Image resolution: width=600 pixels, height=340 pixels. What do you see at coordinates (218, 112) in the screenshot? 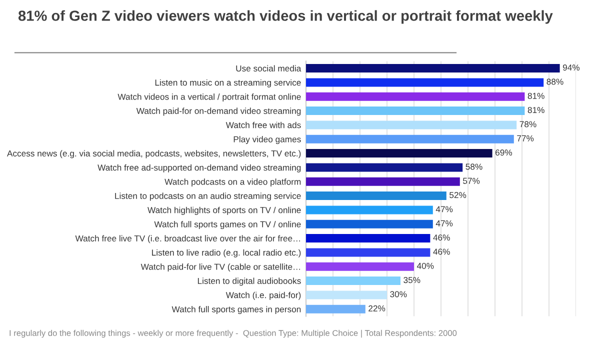
I see `y-tick-label: Watch paid-for on-demand video streaming` at bounding box center [218, 112].